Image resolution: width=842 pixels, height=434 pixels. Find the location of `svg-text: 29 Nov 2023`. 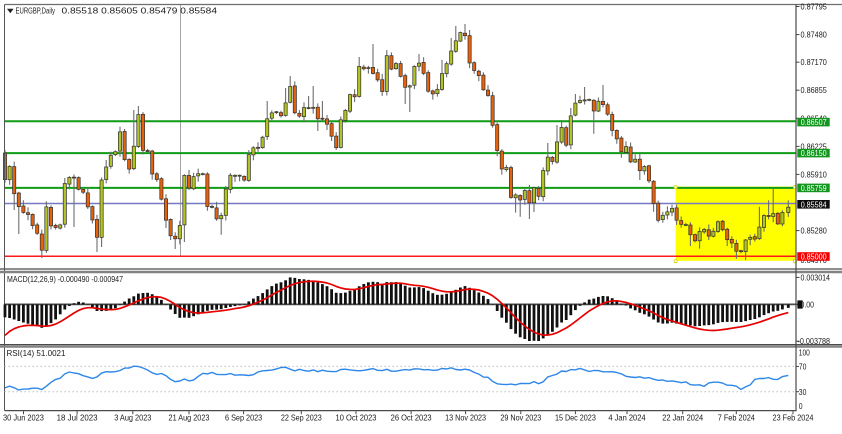

svg-text: 29 Nov 2023 is located at coordinates (520, 418).